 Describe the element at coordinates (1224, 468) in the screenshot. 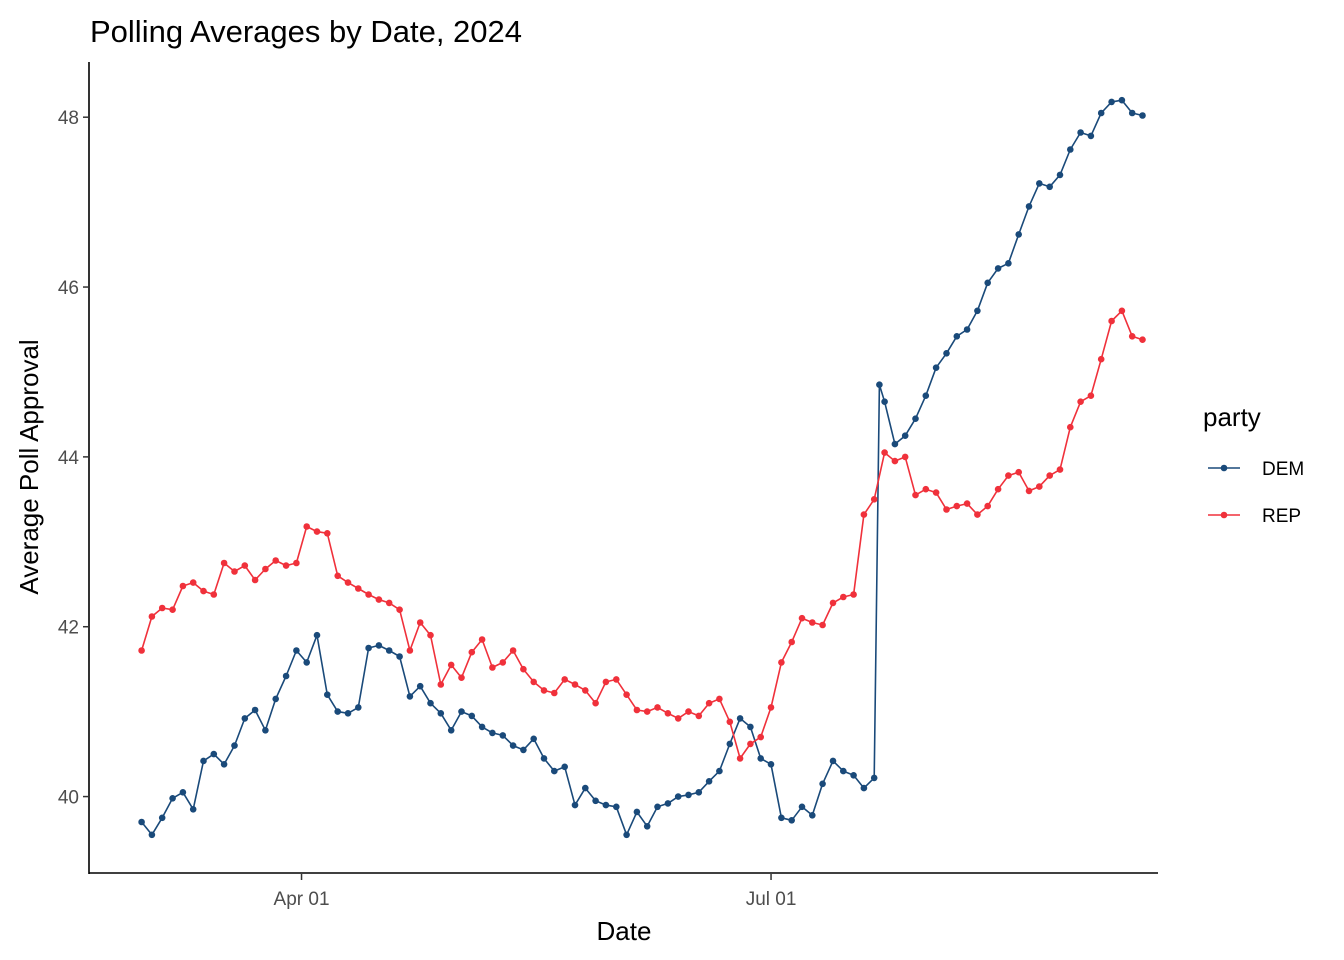

I see `legend-key-marker` at that location.